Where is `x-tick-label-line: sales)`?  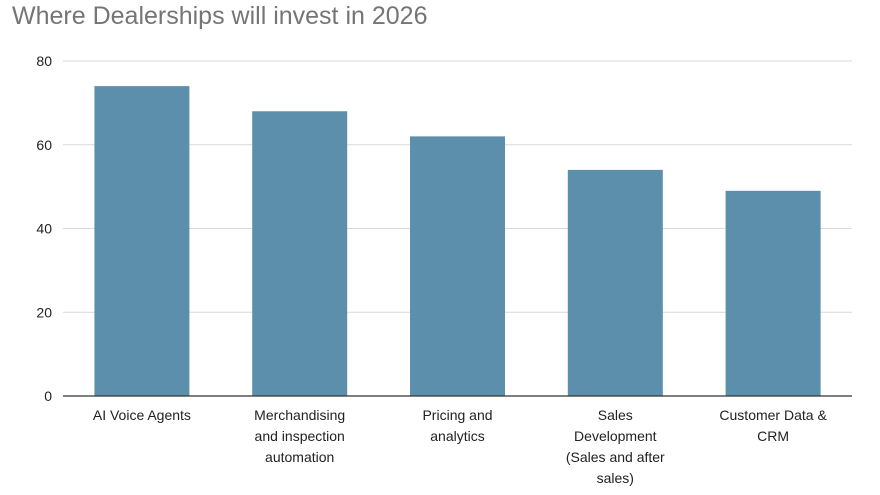
x-tick-label-line: sales) is located at coordinates (615, 478).